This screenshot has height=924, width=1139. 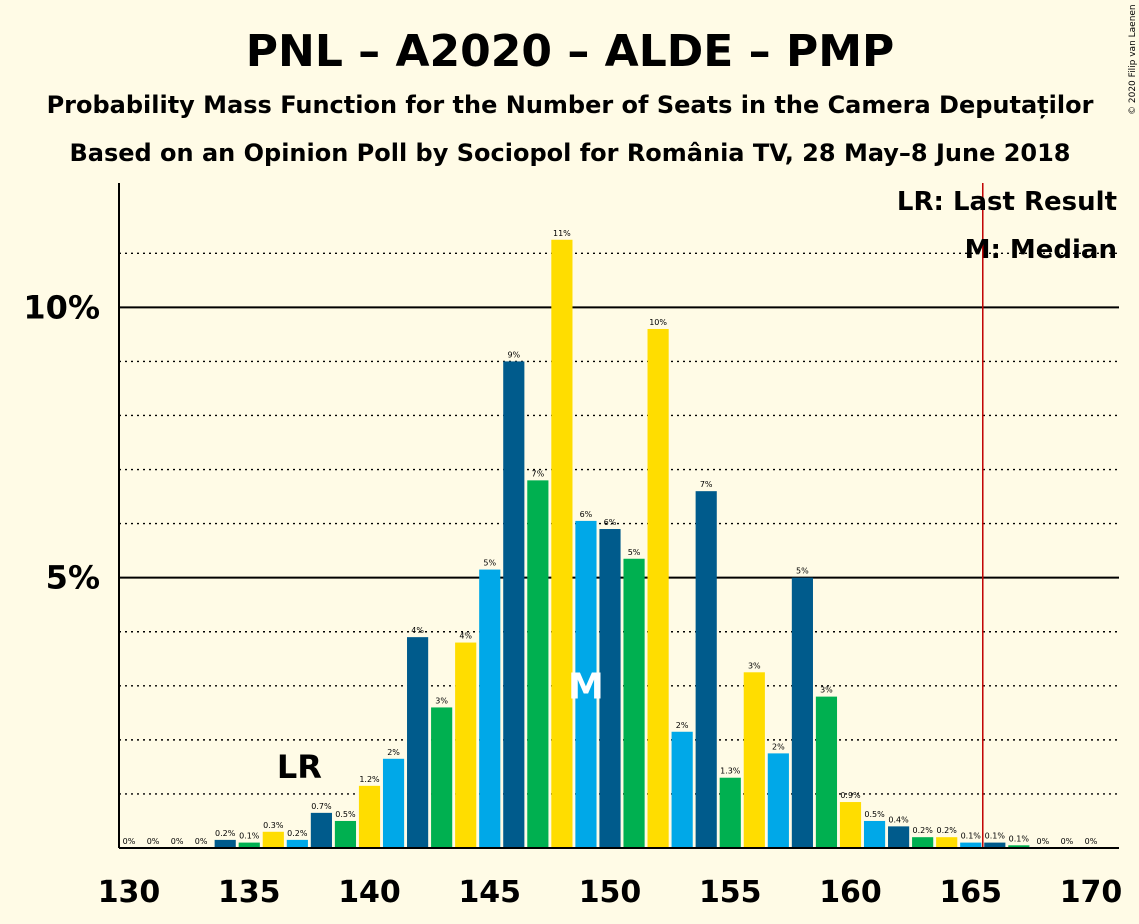 I want to click on bar-label-167: 0.1%, so click(x=1019, y=838).